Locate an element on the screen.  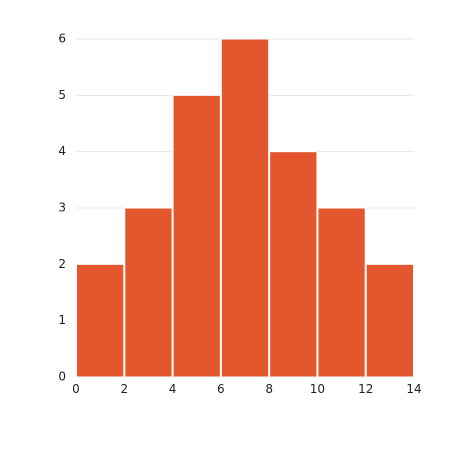
y-tick-label: 4 is located at coordinates (62, 151).